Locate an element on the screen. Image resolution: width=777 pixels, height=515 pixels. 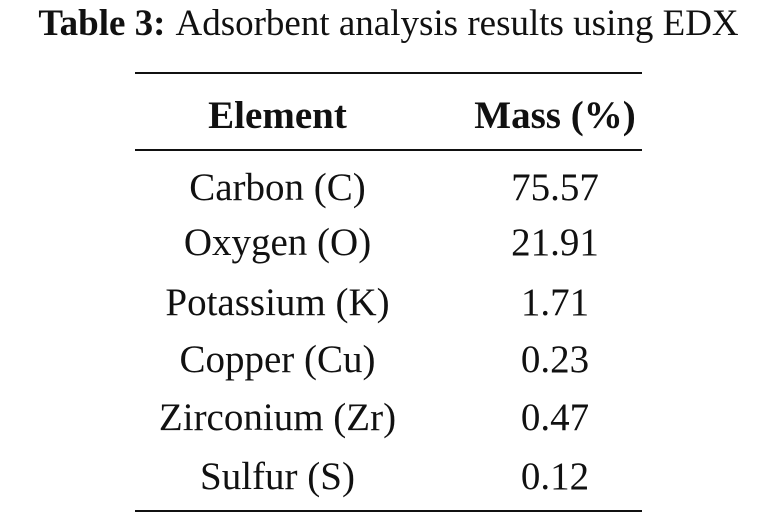
element-cell: Potassium (K) is located at coordinates (277, 302).